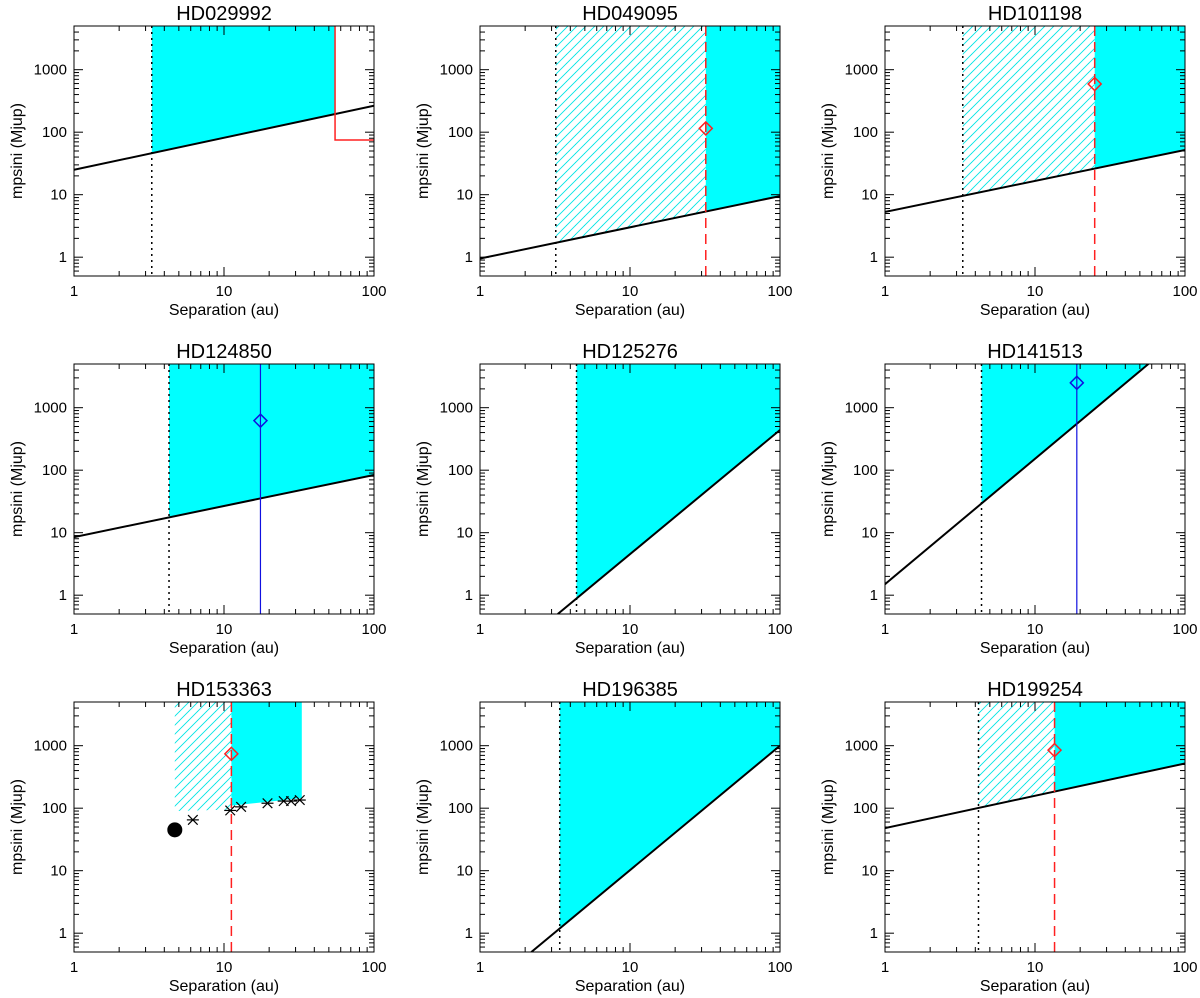 The width and height of the screenshot is (1200, 998). I want to click on panel-title: HD124850, so click(224, 352).